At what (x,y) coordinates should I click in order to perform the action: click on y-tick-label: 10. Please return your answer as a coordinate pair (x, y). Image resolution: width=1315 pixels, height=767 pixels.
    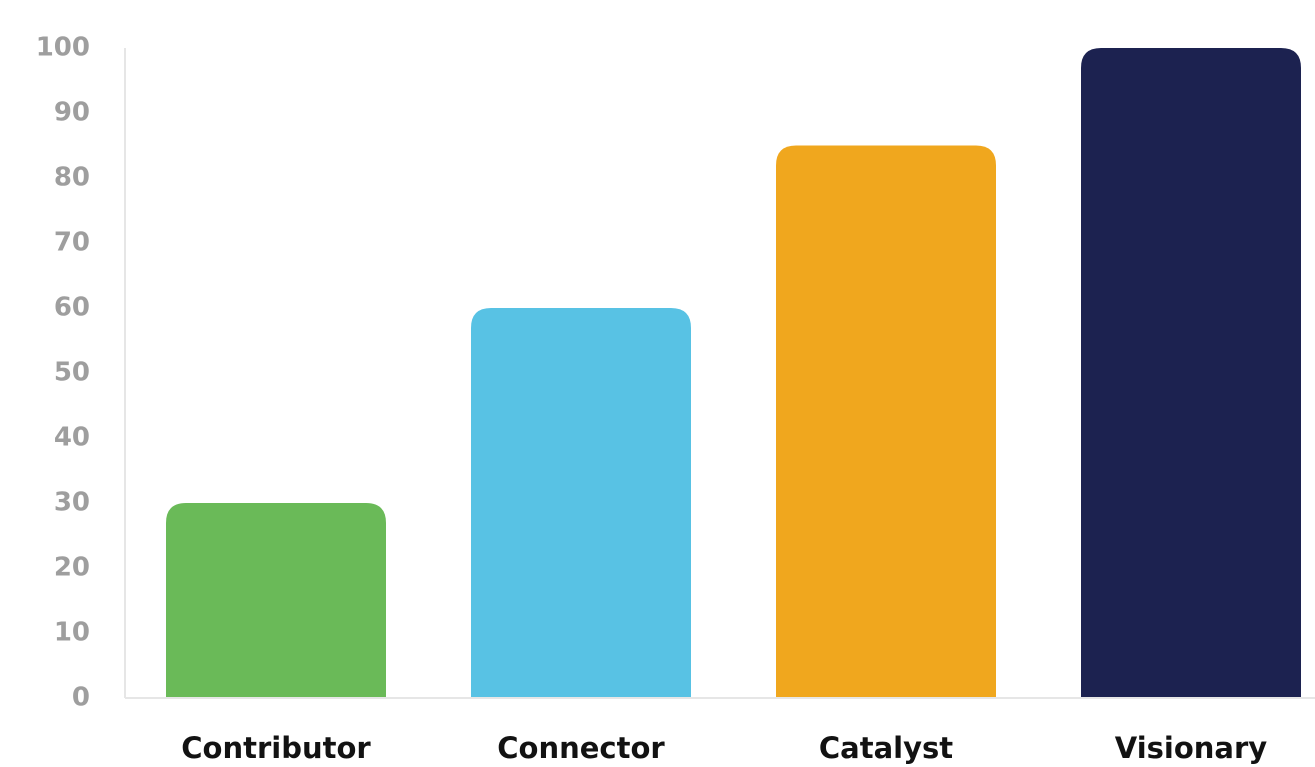
    Looking at the image, I should click on (72, 633).